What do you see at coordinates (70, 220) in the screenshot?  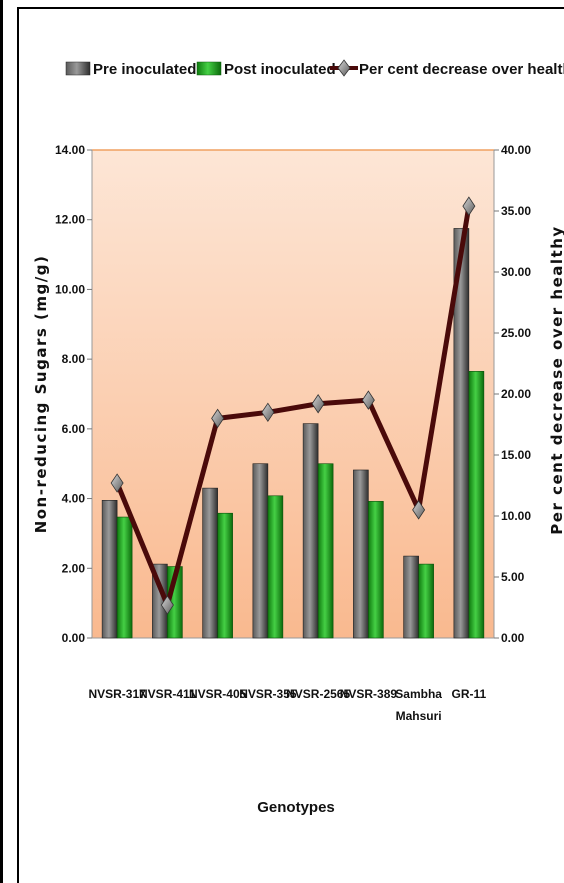 I see `left-tick-label: 12.00` at bounding box center [70, 220].